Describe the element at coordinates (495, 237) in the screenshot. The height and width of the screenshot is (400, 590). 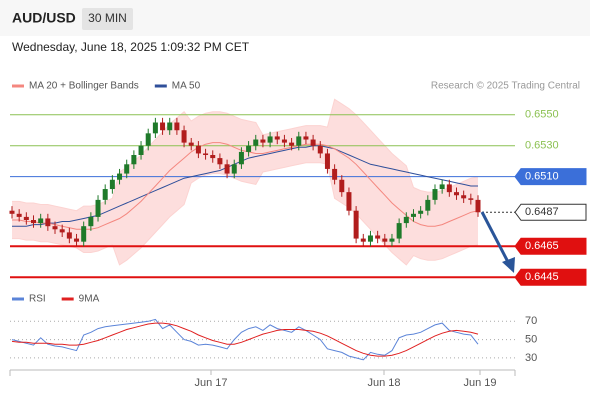
I see `forecast-arrow` at that location.